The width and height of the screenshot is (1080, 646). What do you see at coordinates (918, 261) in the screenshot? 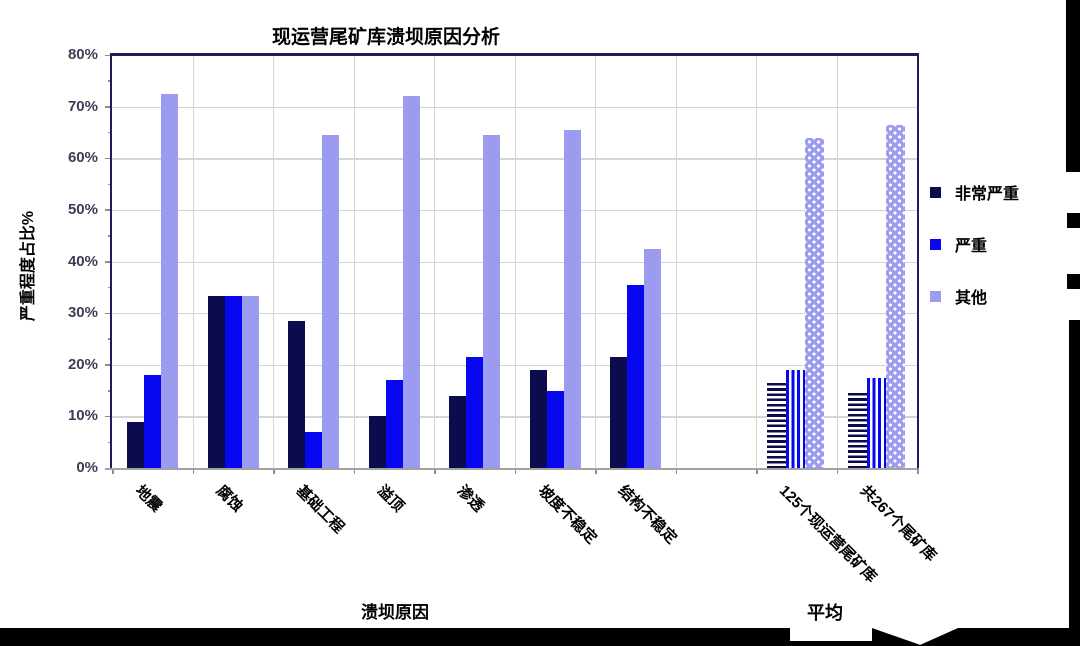
I see `plot-border-right` at bounding box center [918, 261].